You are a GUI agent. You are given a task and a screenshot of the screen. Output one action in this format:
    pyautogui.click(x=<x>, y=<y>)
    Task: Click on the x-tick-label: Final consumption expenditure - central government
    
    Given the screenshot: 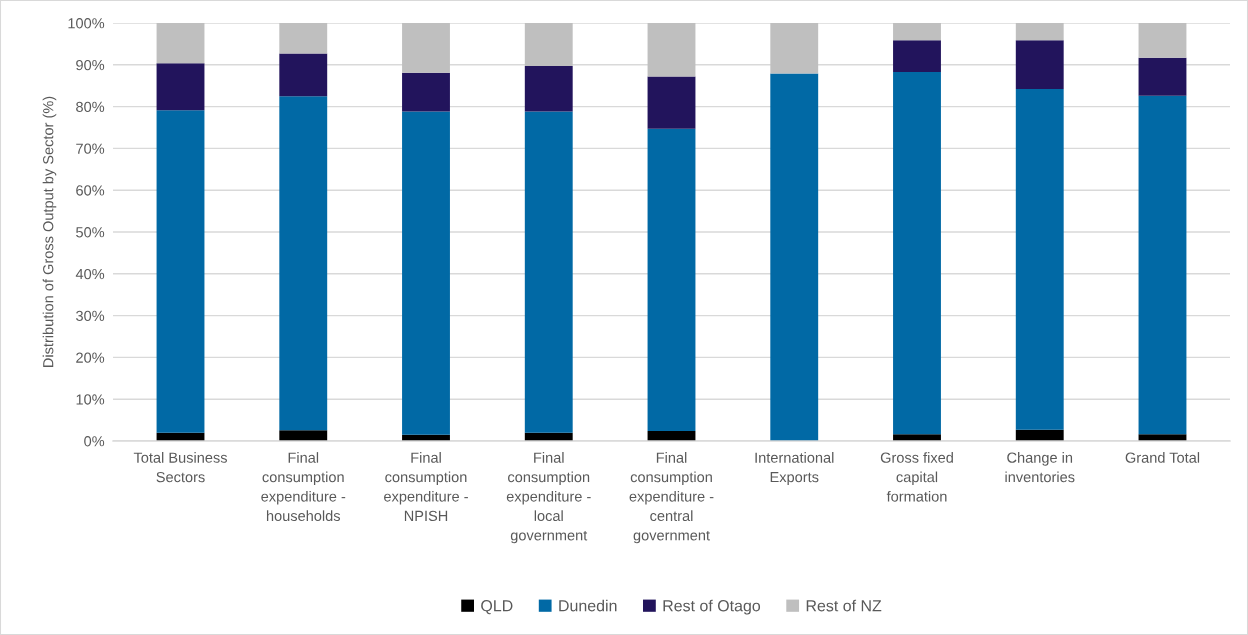 What is the action you would take?
    pyautogui.click(x=671, y=498)
    